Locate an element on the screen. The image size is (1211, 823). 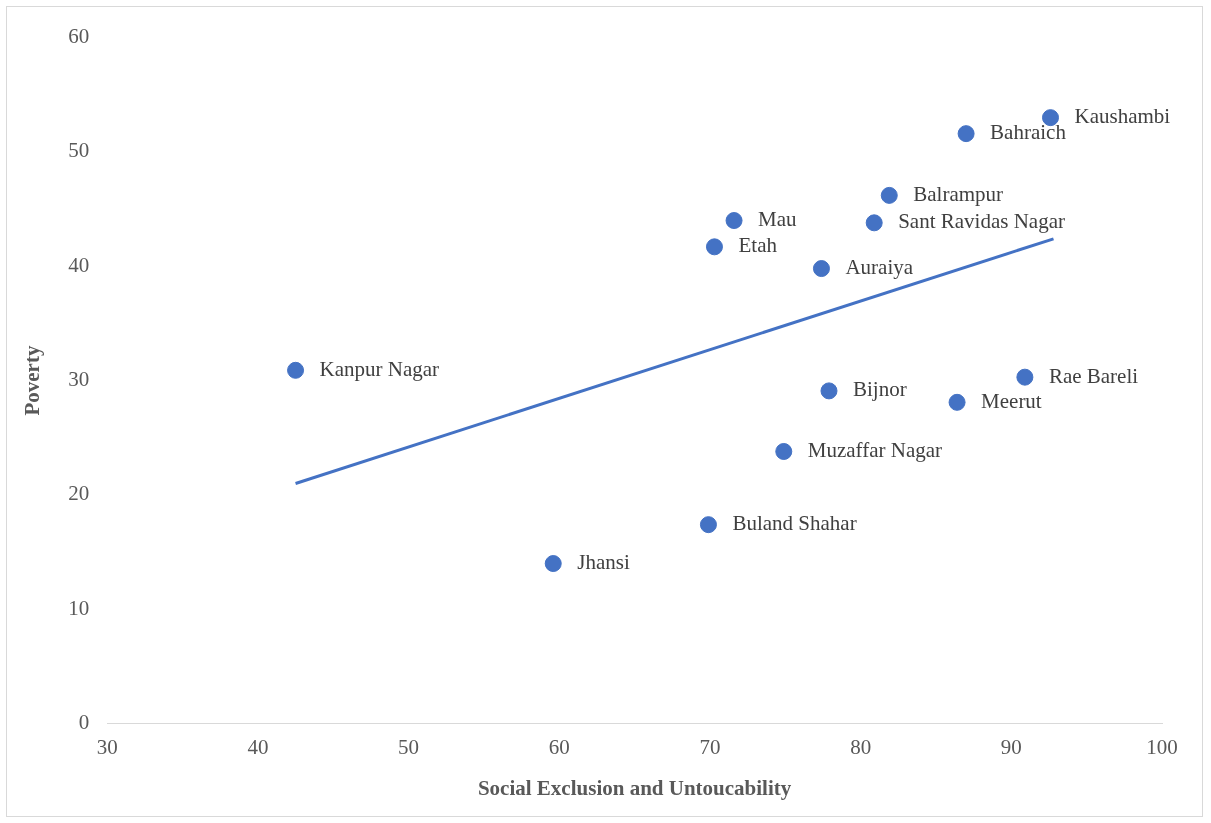
data-label: Kaushambi is located at coordinates (1122, 116).